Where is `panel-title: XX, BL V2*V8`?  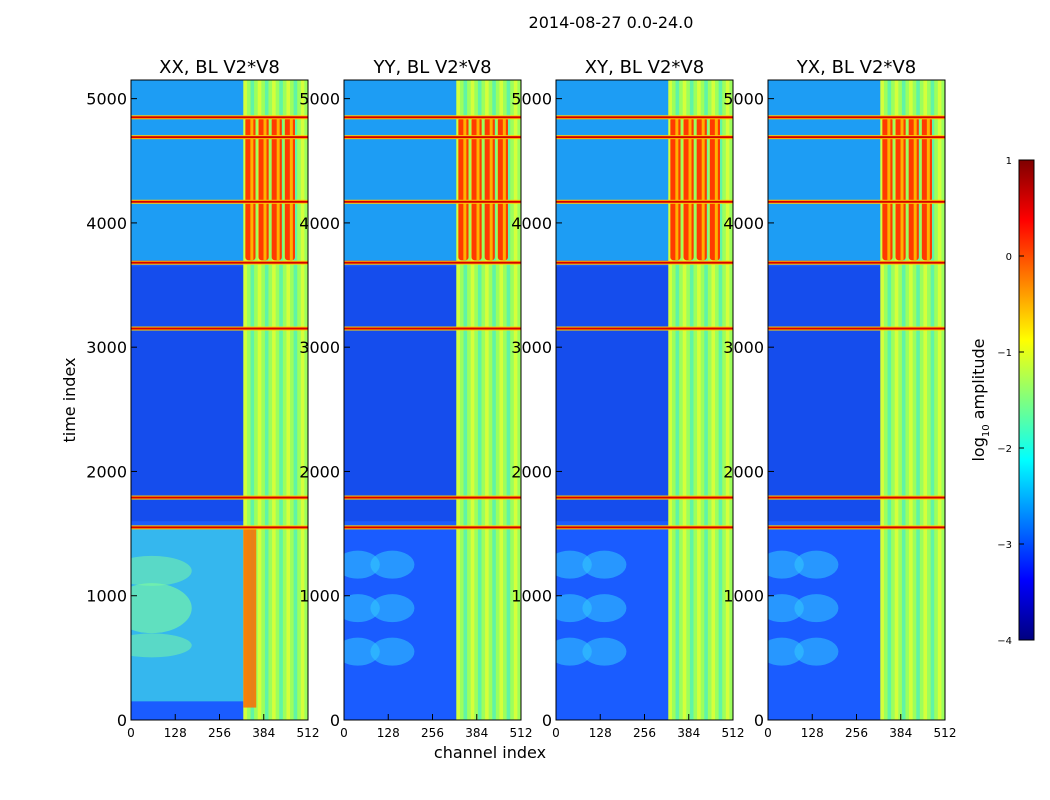
panel-title: XX, BL V2*V8 is located at coordinates (219, 67).